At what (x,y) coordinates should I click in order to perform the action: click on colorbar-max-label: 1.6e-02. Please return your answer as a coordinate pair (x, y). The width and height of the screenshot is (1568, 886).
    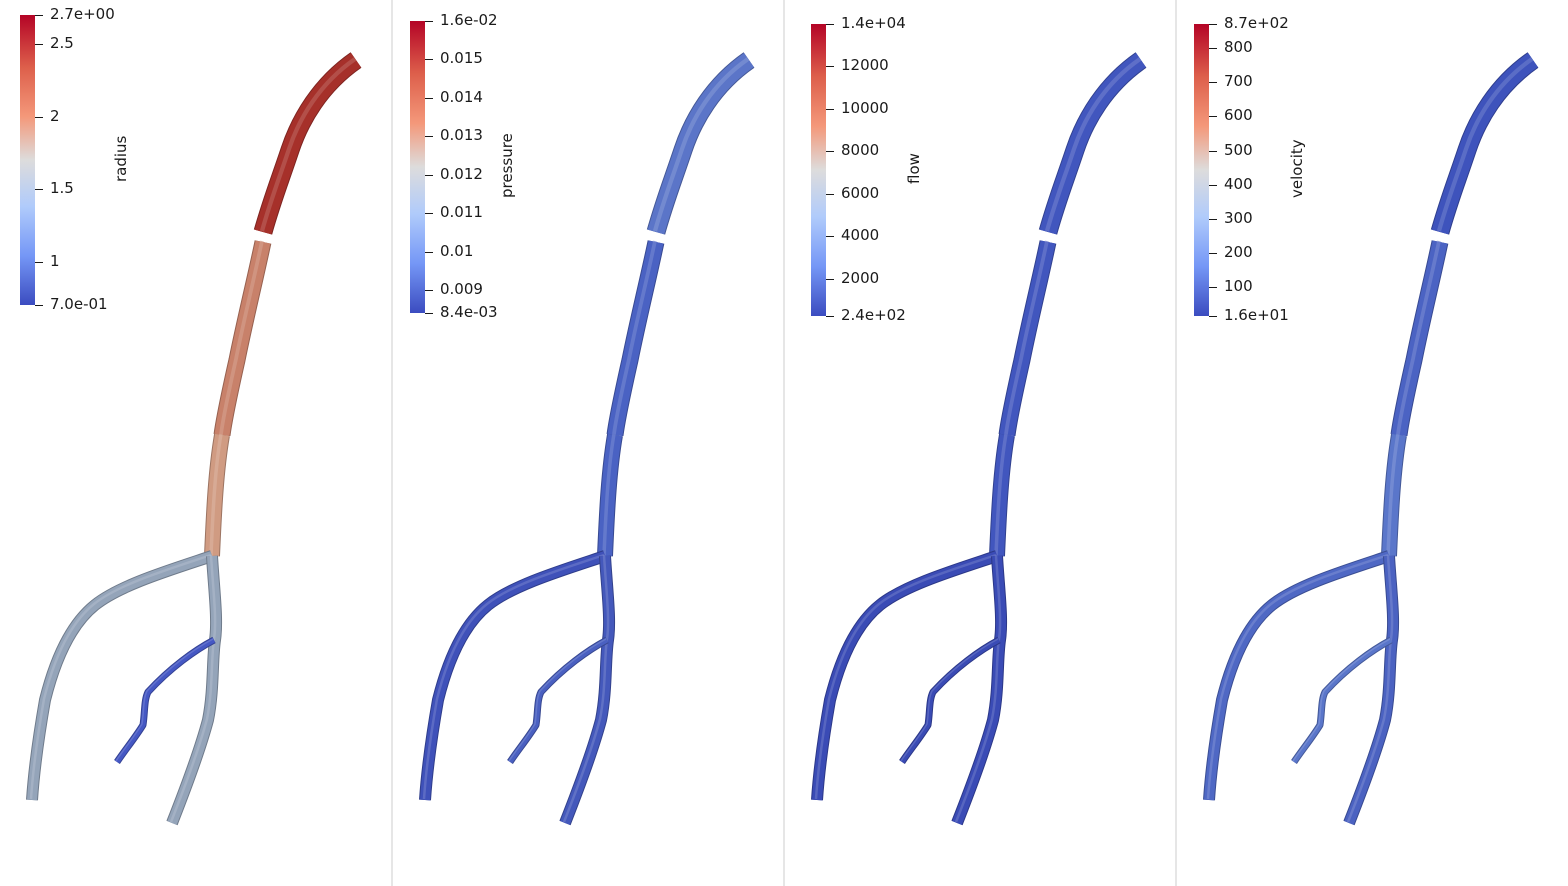
    Looking at the image, I should click on (469, 20).